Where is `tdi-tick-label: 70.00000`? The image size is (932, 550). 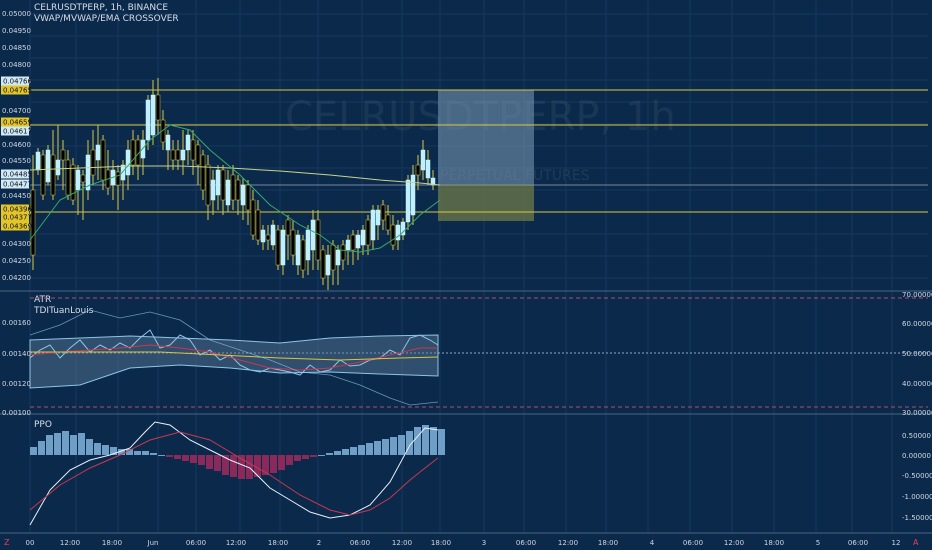 tdi-tick-label: 70.00000 is located at coordinates (917, 295).